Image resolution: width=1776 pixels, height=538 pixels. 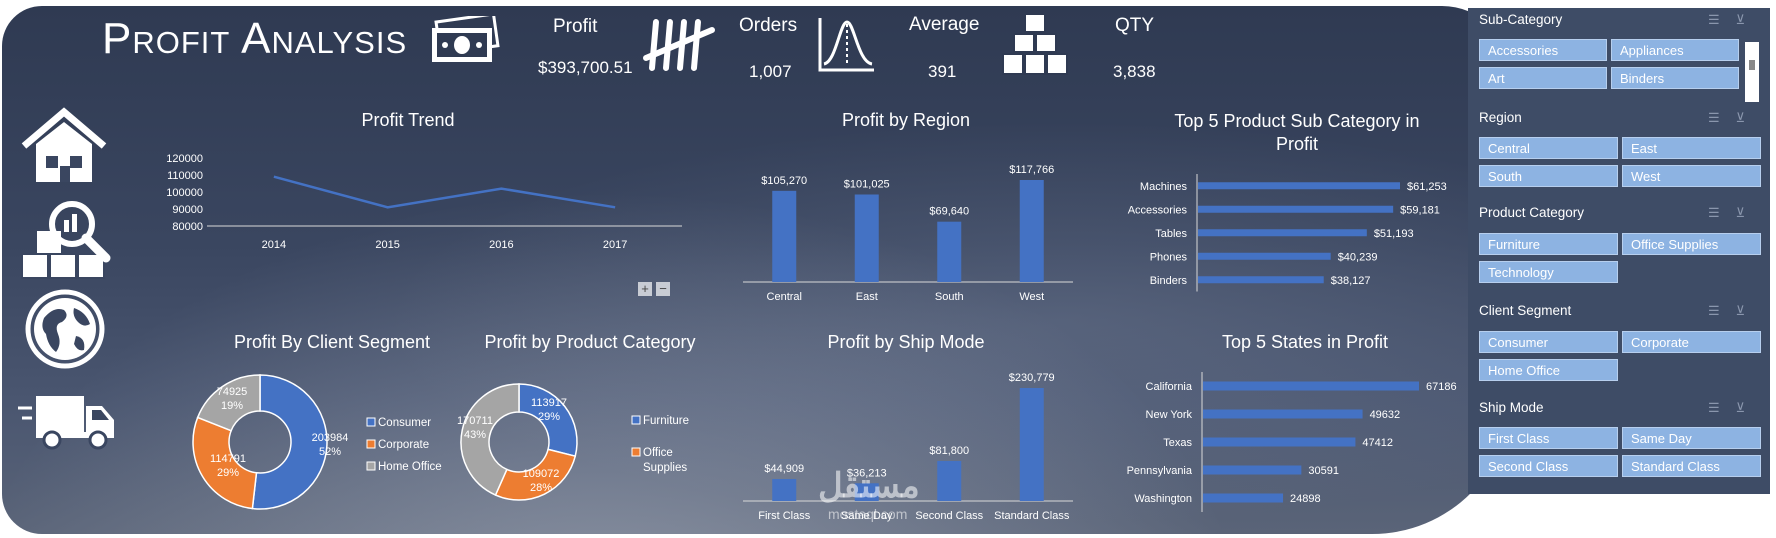 What do you see at coordinates (1427, 187) in the screenshot?
I see `data-label: $61,253` at bounding box center [1427, 187].